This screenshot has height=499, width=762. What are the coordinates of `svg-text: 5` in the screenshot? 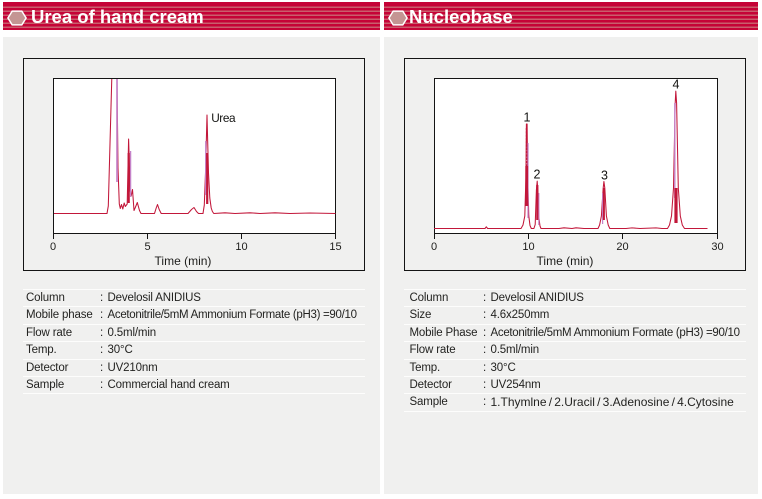 It's located at (147, 247).